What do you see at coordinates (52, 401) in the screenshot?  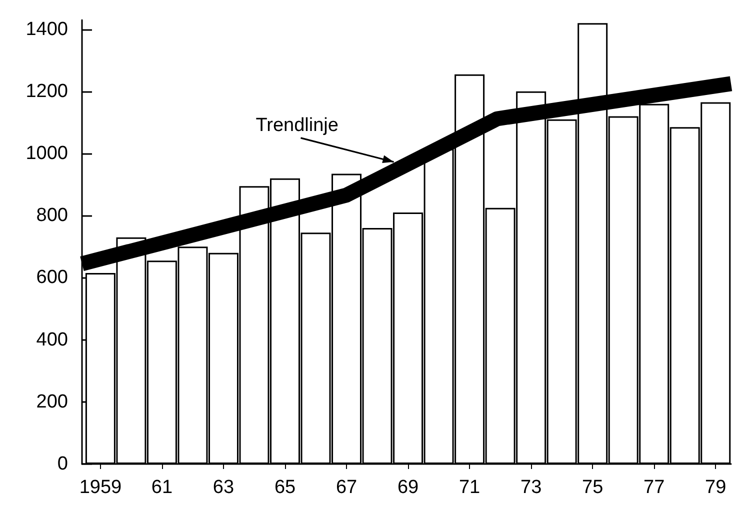 I see `y-tick-label: 200` at bounding box center [52, 401].